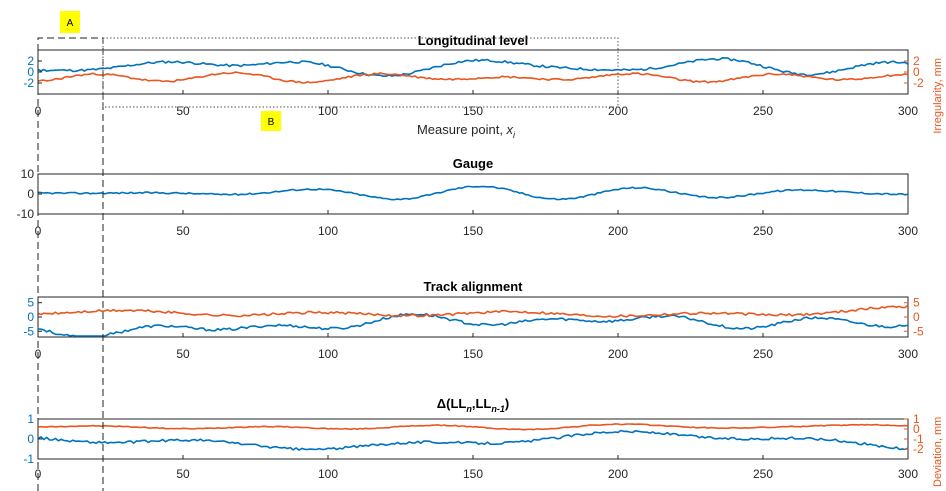 Image resolution: width=946 pixels, height=491 pixels. What do you see at coordinates (918, 439) in the screenshot?
I see `y-tick-label-right: -1` at bounding box center [918, 439].